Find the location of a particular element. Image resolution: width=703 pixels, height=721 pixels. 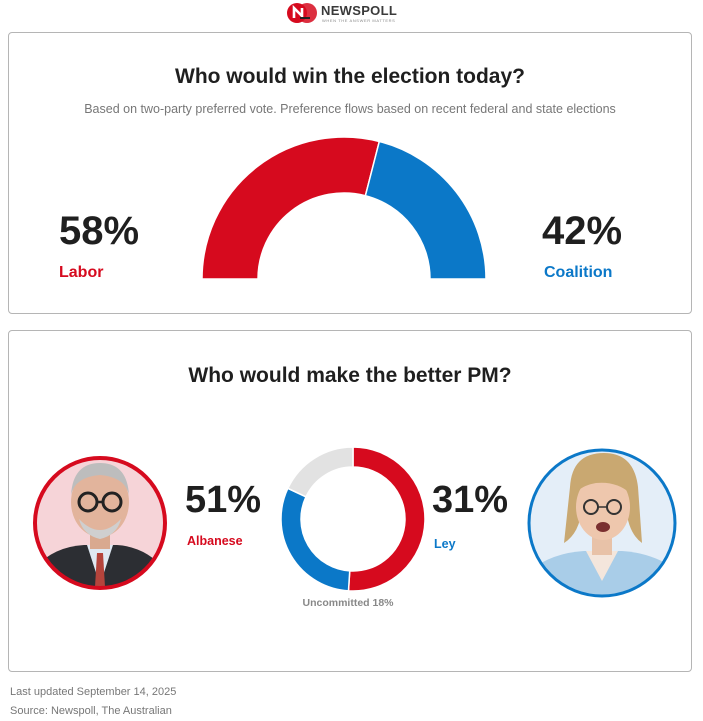

uncommitted-label: Uncommitted 18% is located at coordinates (348, 603).